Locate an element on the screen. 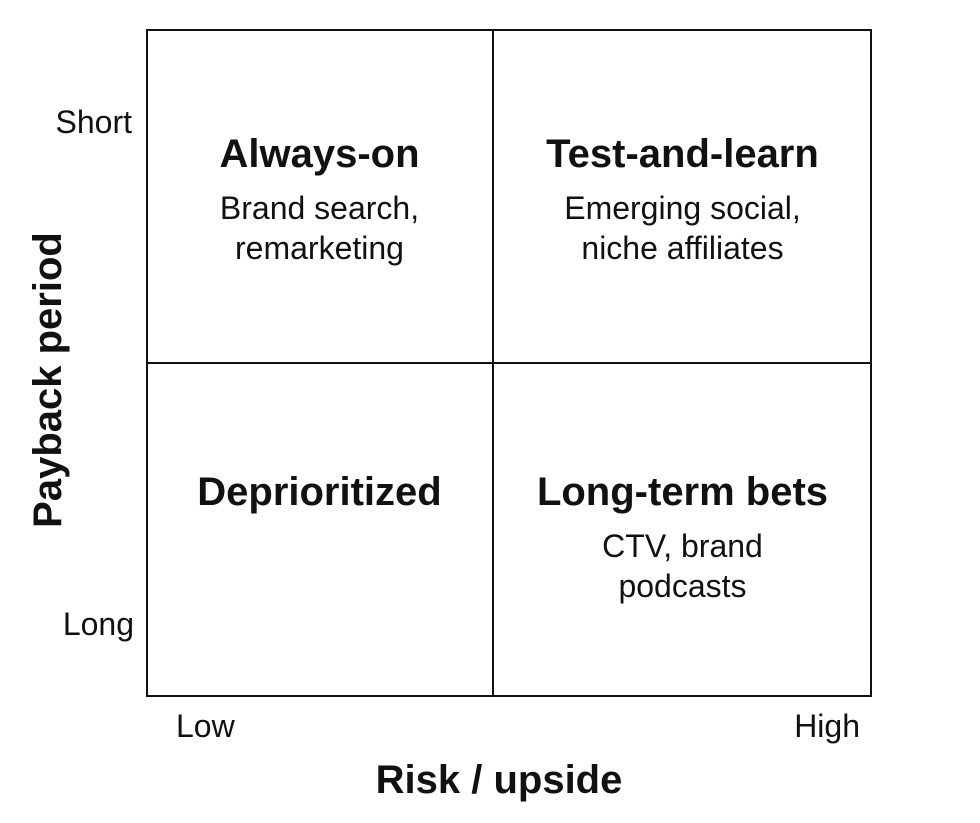 This screenshot has height=823, width=980. description-line: niche affiliates is located at coordinates (682, 248).